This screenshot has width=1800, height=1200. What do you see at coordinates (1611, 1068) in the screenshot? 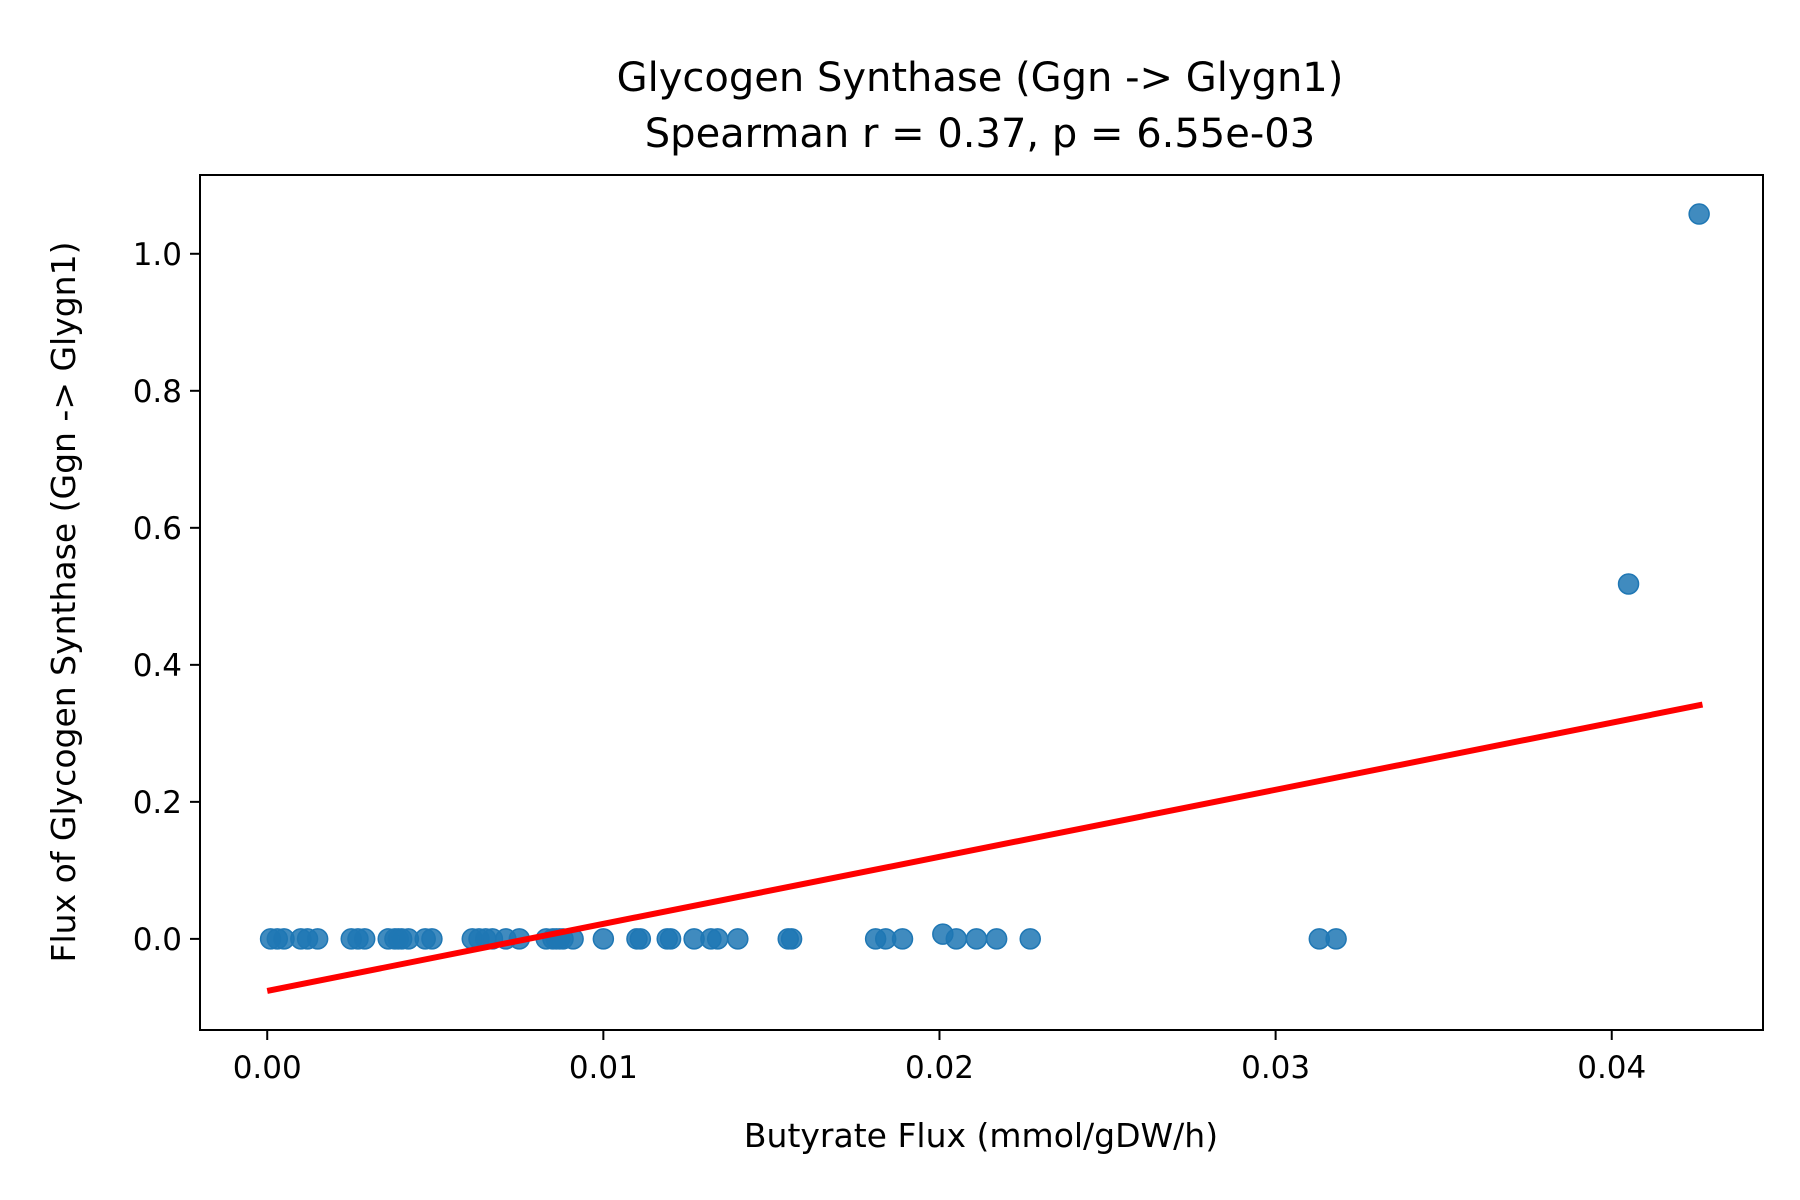
I see `x-tick-label: 0.04` at bounding box center [1611, 1068].